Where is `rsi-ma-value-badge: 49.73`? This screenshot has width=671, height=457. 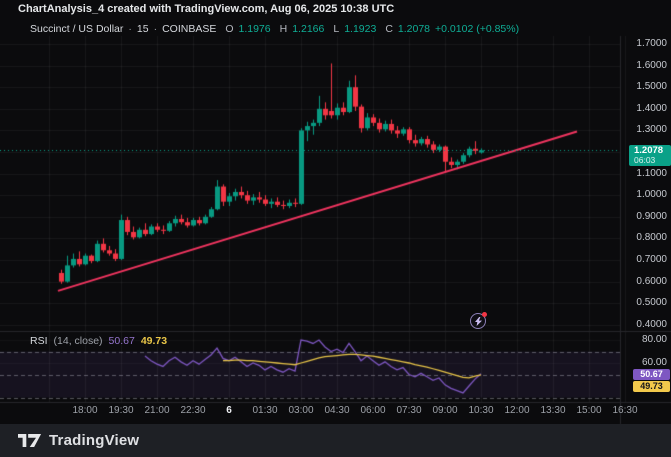
rsi-ma-value-badge: 49.73 is located at coordinates (651, 386).